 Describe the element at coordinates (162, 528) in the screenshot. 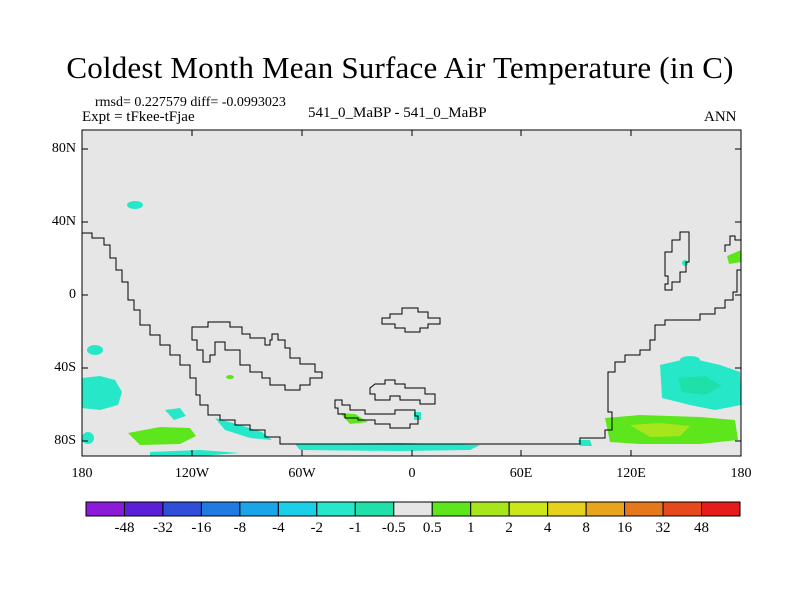

I see `colorbar-label: -32` at that location.